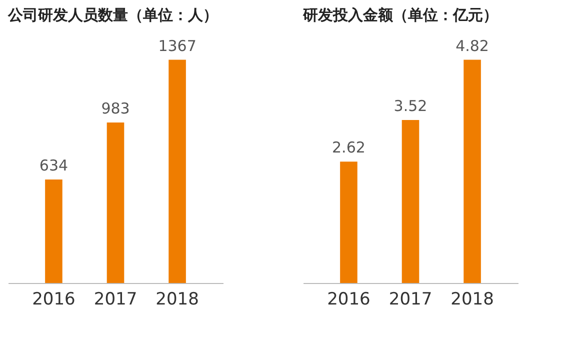 The image size is (571, 347). What do you see at coordinates (349, 147) in the screenshot?
I see `data-label: 2.62` at bounding box center [349, 147].